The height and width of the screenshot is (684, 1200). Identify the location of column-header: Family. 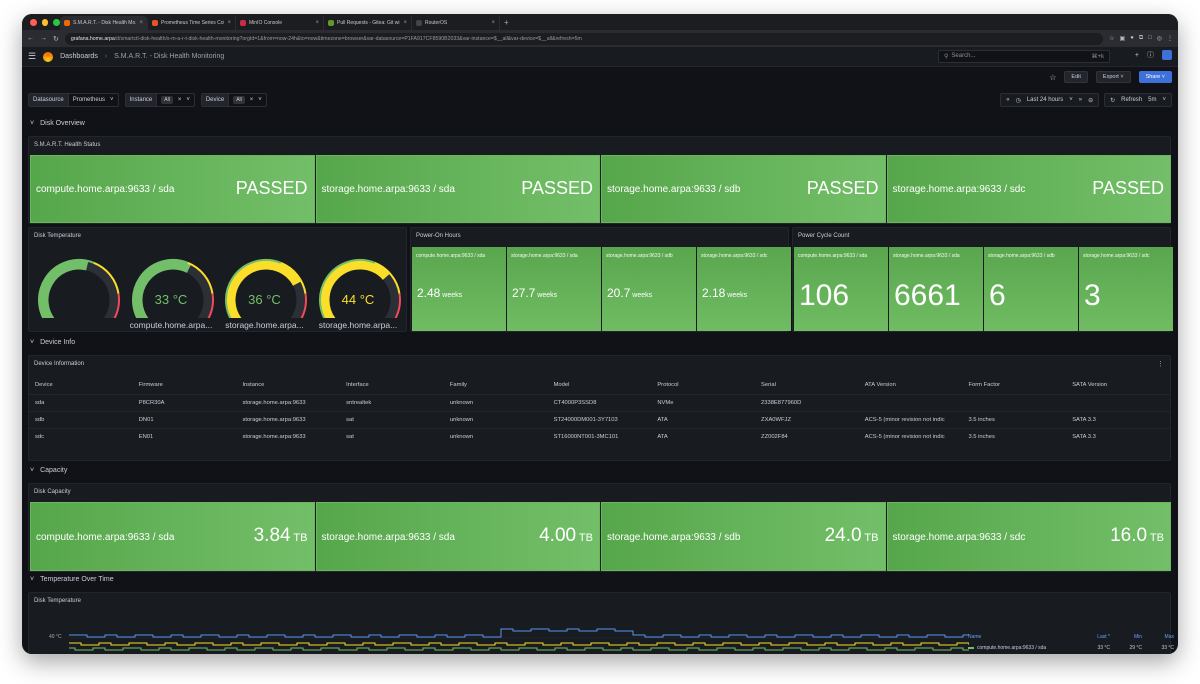
(458, 385).